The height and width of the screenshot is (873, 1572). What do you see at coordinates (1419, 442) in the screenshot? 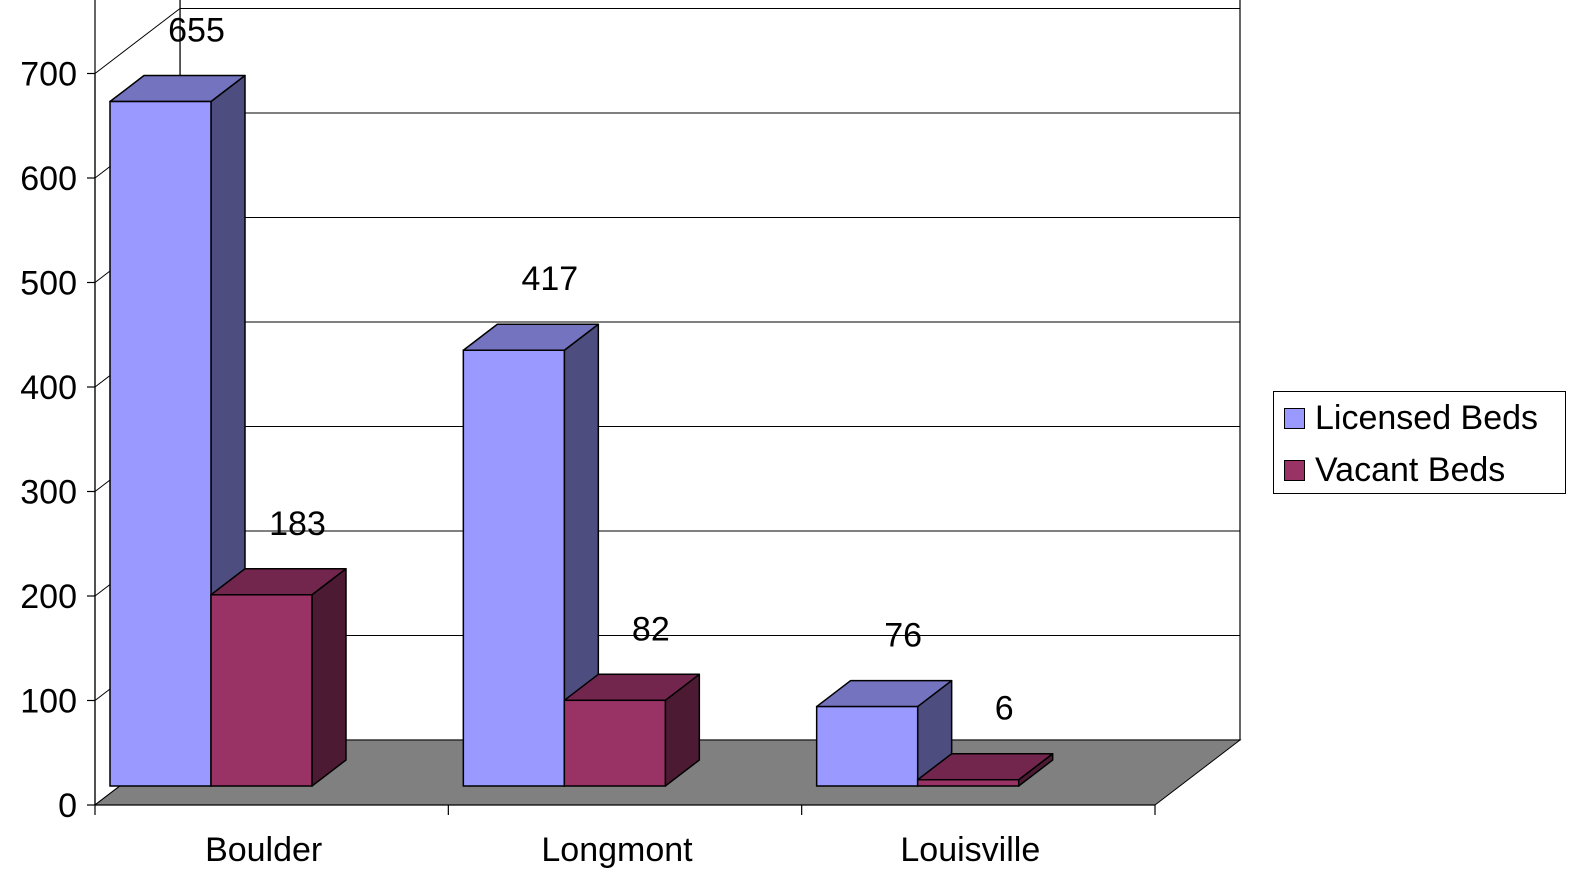
I see `legend: Licensed Beds Vacant Beds` at bounding box center [1419, 442].